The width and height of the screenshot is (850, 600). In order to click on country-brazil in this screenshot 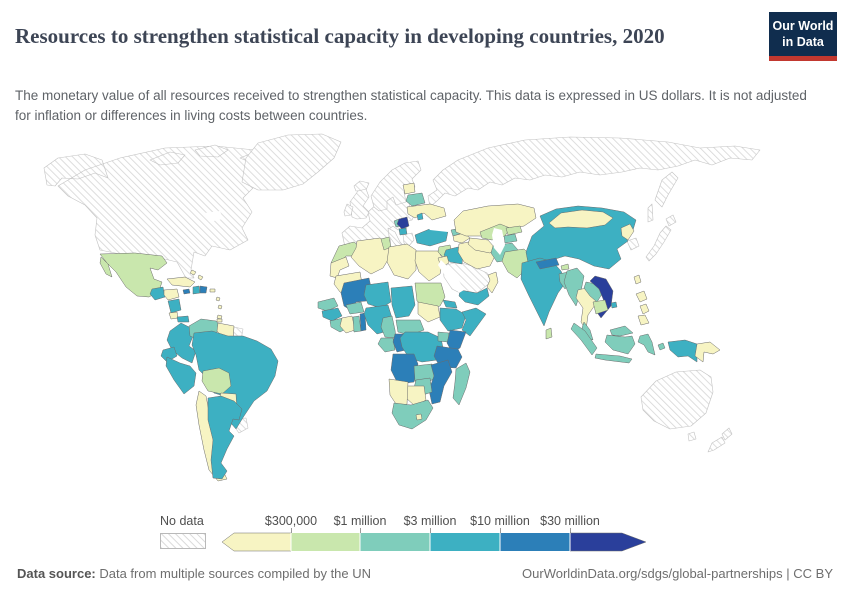, I will do `click(235, 380)`.